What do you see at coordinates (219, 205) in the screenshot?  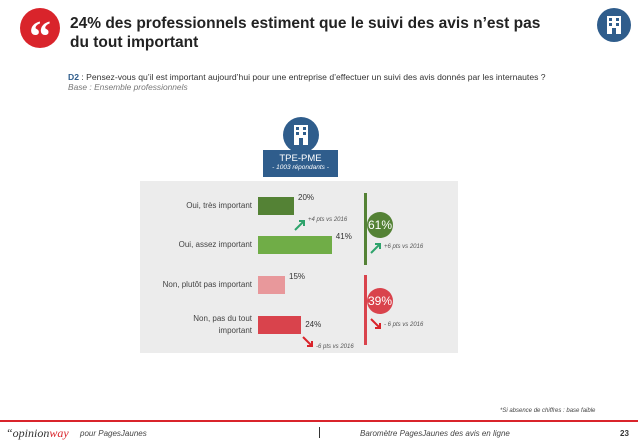 I see `category-label: Oui, très important` at bounding box center [219, 205].